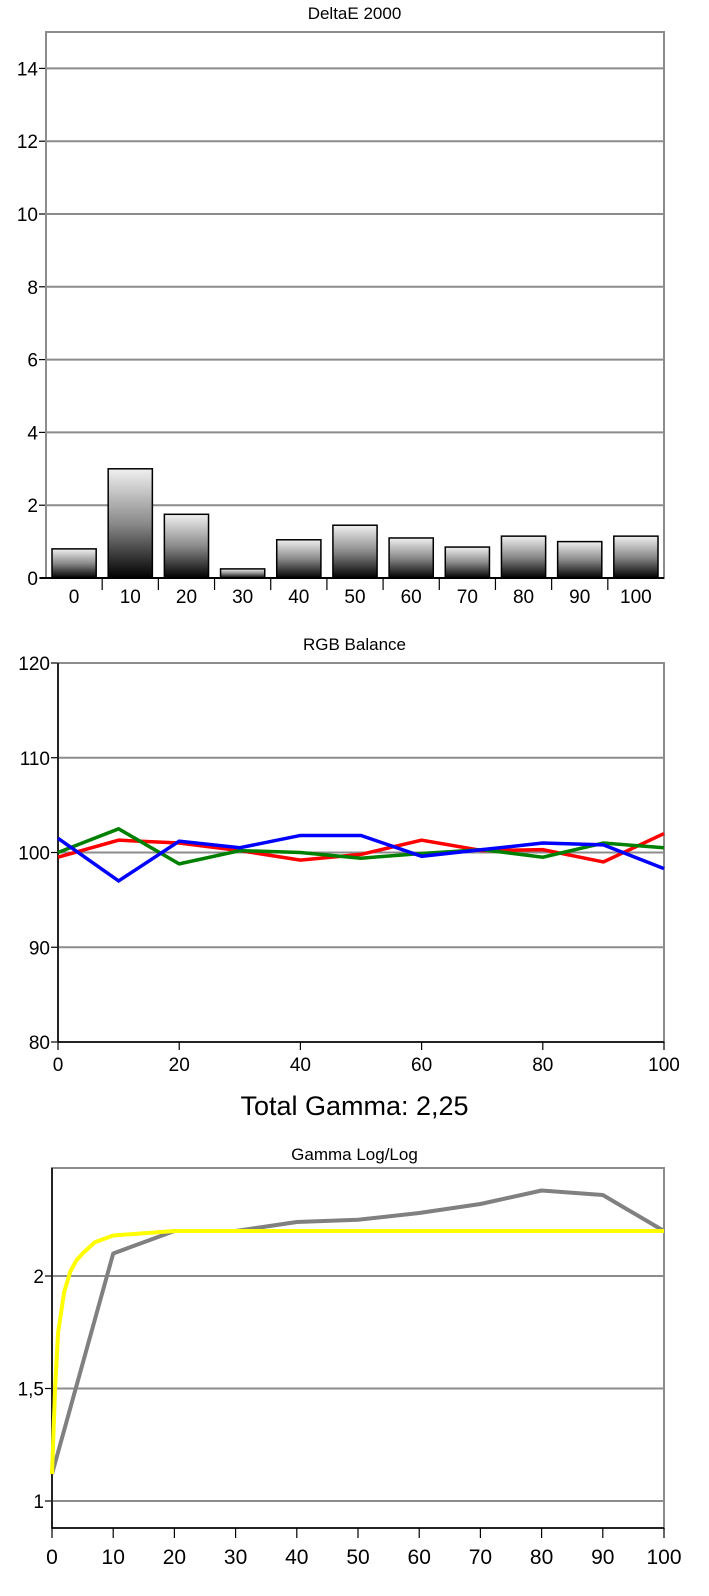 The height and width of the screenshot is (1596, 709). Describe the element at coordinates (27, 142) in the screenshot. I see `y-tick-label: 12` at that location.